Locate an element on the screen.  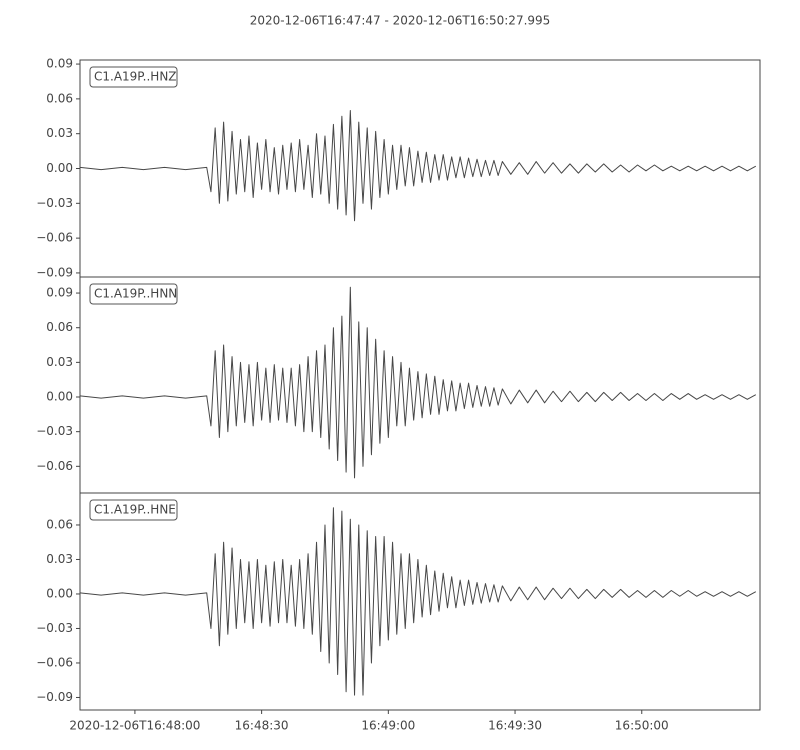
trace-label: C1.A19P..HNE is located at coordinates (135, 510).